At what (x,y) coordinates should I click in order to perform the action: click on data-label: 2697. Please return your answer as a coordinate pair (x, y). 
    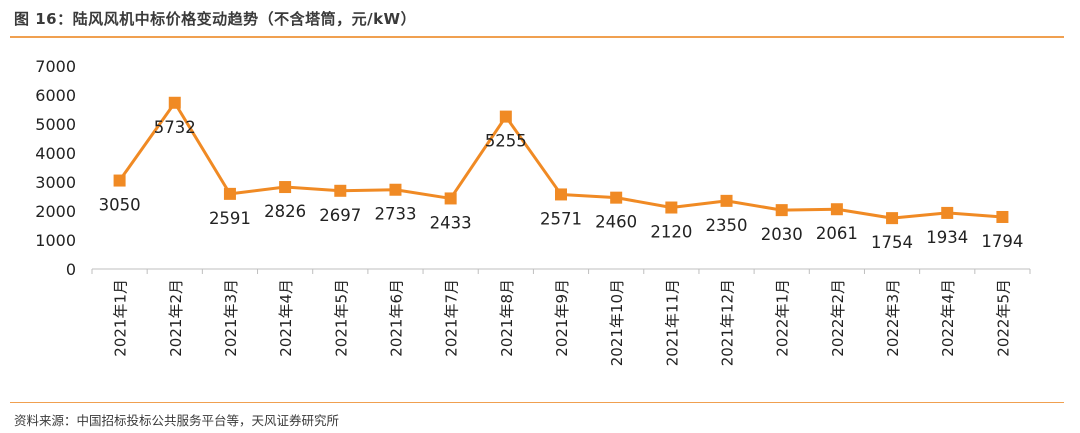
    Looking at the image, I should click on (340, 215).